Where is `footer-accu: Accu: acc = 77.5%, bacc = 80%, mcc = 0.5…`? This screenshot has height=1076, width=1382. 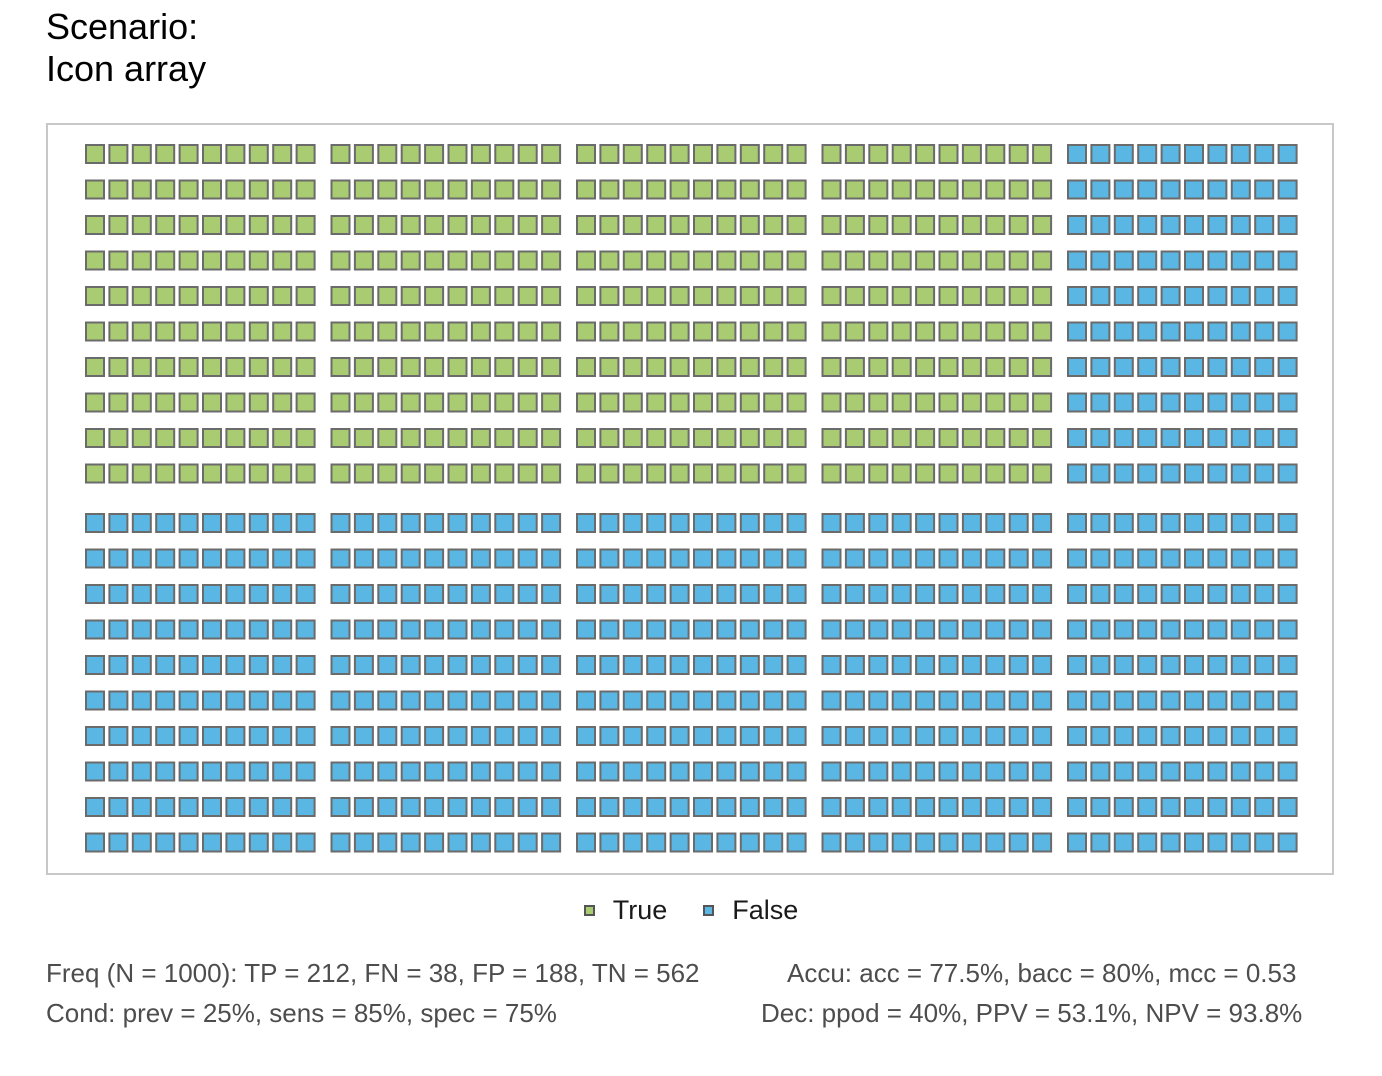 footer-accu: Accu: acc = 77.5%, bacc = 80%, mcc = 0.5… is located at coordinates (1042, 973).